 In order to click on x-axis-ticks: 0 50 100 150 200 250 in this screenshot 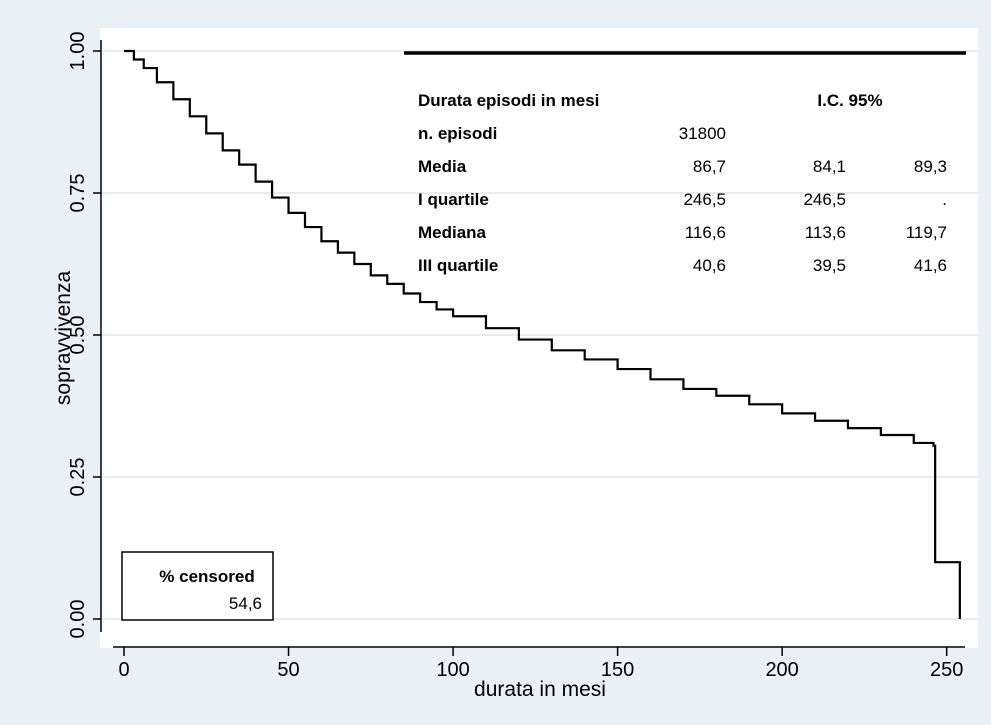, I will do `click(540, 664)`.